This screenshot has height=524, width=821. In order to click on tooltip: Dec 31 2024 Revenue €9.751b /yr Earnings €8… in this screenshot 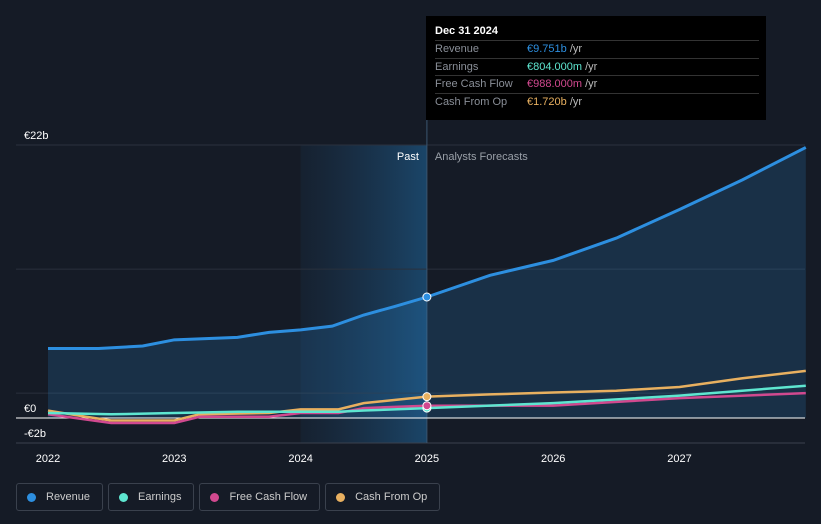, I will do `click(596, 68)`.